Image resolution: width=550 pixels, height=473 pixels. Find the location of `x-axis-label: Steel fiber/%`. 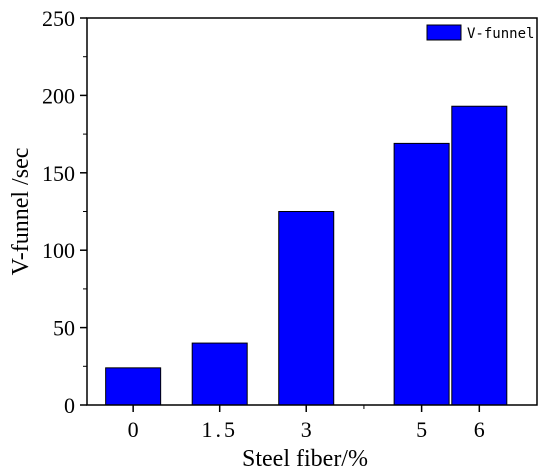

x-axis-label: Steel fiber/% is located at coordinates (305, 459).